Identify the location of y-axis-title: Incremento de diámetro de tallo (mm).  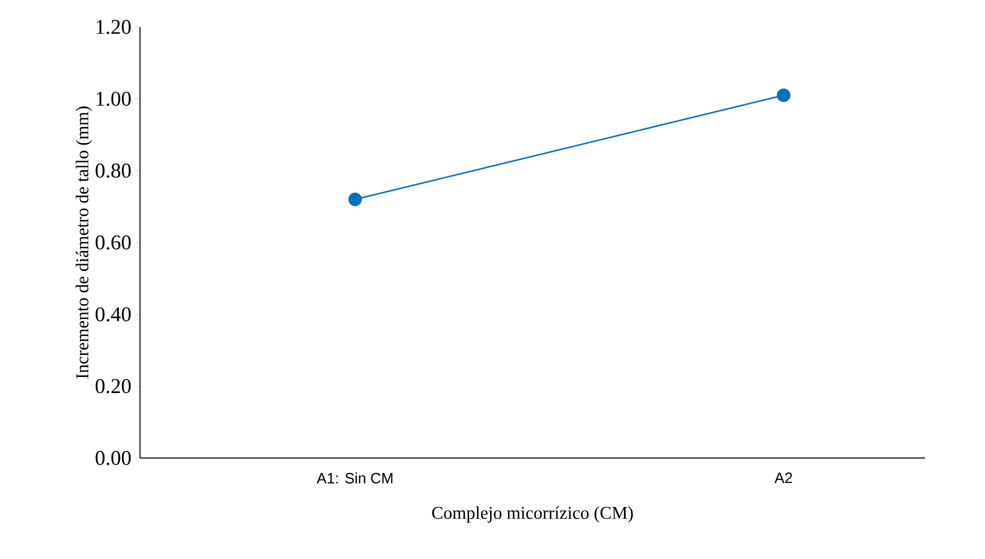
(84, 242).